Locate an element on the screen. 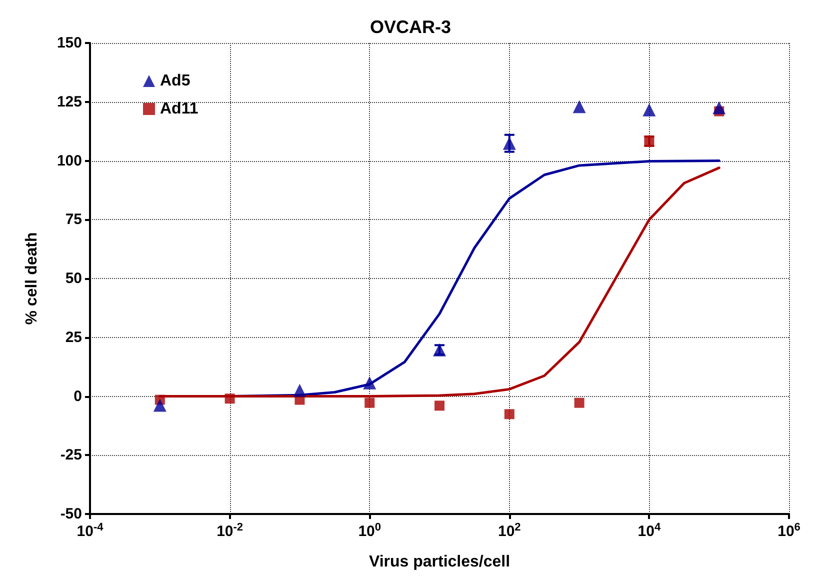 This screenshot has width=821, height=586. y-tick-label: 125 is located at coordinates (69, 101).